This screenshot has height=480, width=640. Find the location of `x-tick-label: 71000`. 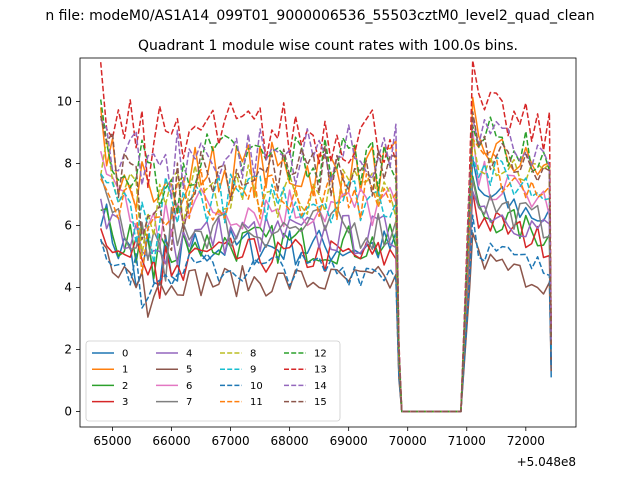

x-tick-label: 71000 is located at coordinates (467, 441).